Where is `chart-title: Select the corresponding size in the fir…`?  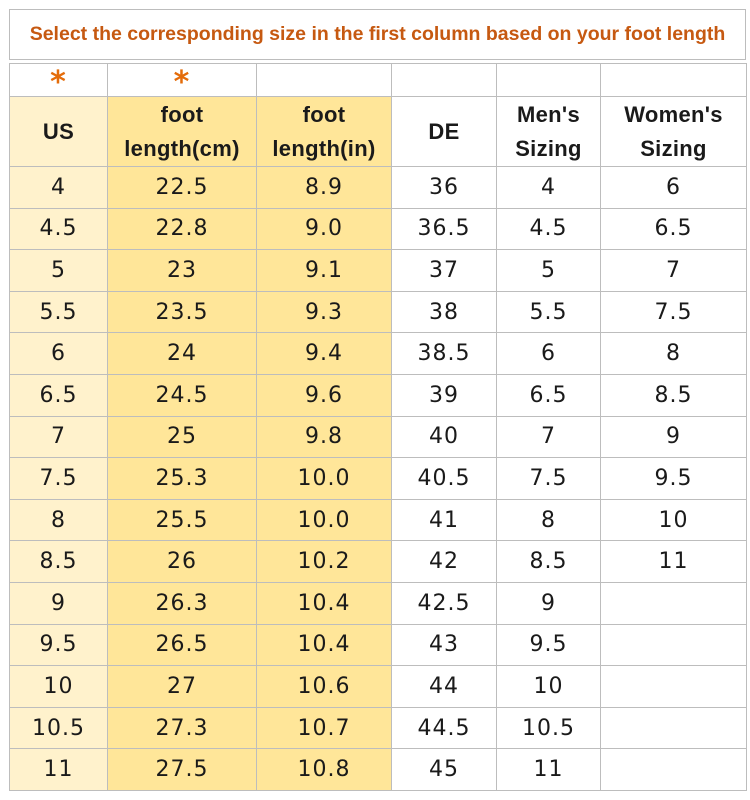
chart-title: Select the corresponding size in the fir… is located at coordinates (377, 34).